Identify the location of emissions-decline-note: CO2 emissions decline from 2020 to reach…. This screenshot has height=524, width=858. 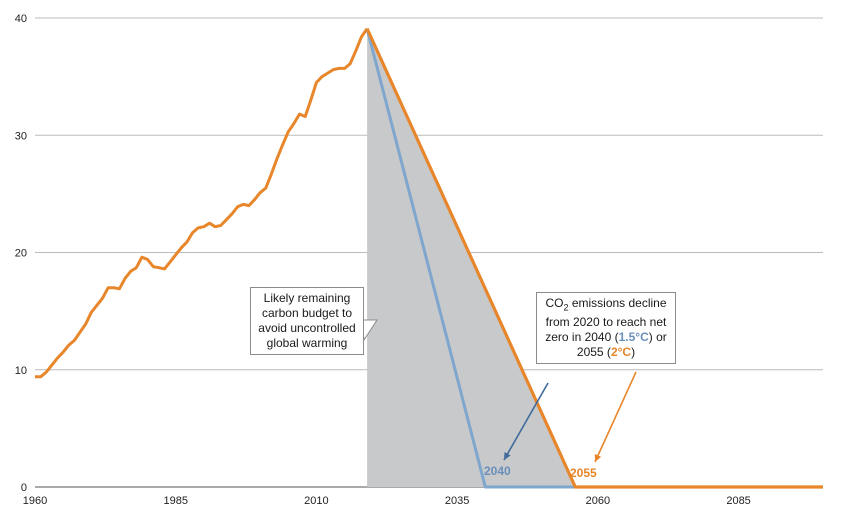
(606, 328).